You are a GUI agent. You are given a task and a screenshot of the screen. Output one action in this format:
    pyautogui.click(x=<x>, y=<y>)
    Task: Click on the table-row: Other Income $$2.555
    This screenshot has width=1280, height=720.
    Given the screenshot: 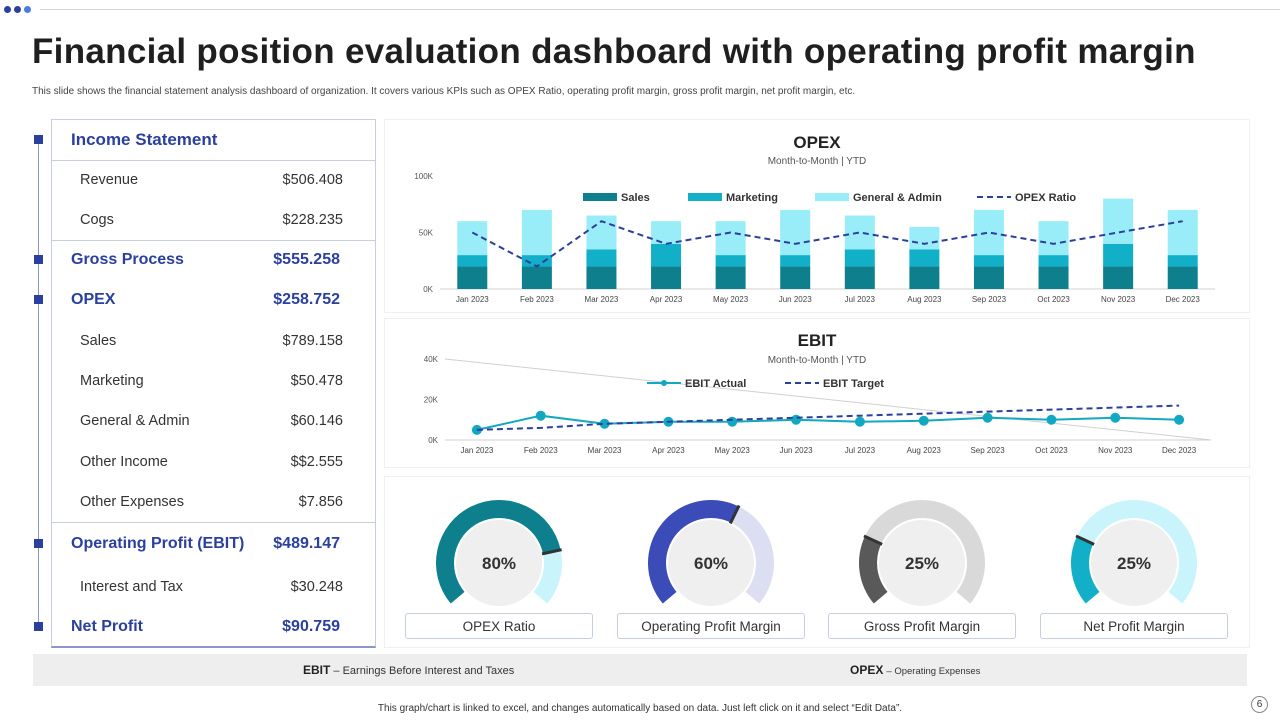 What is the action you would take?
    pyautogui.click(x=213, y=462)
    